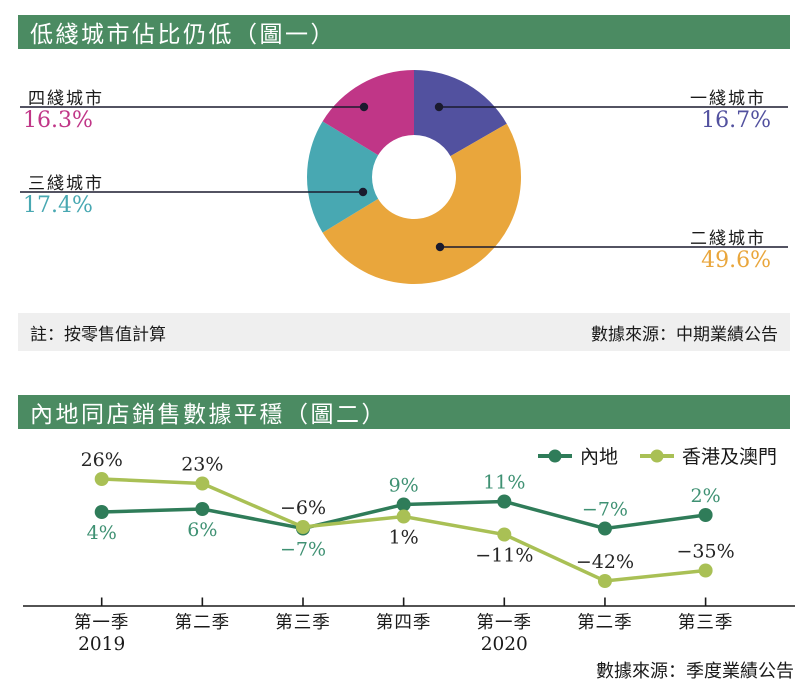  What do you see at coordinates (102, 533) in the screenshot?
I see `data-label-1-1: 4%` at bounding box center [102, 533].